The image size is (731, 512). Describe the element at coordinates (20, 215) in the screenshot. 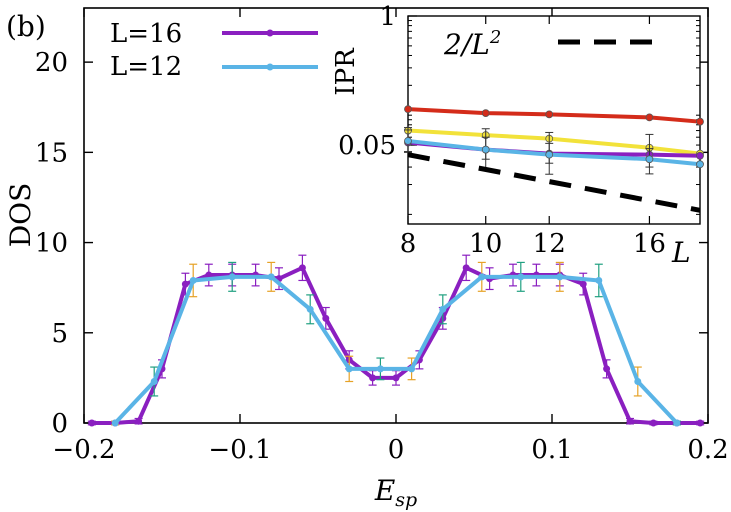

I see `main-y-axis-label: DOS` at that location.